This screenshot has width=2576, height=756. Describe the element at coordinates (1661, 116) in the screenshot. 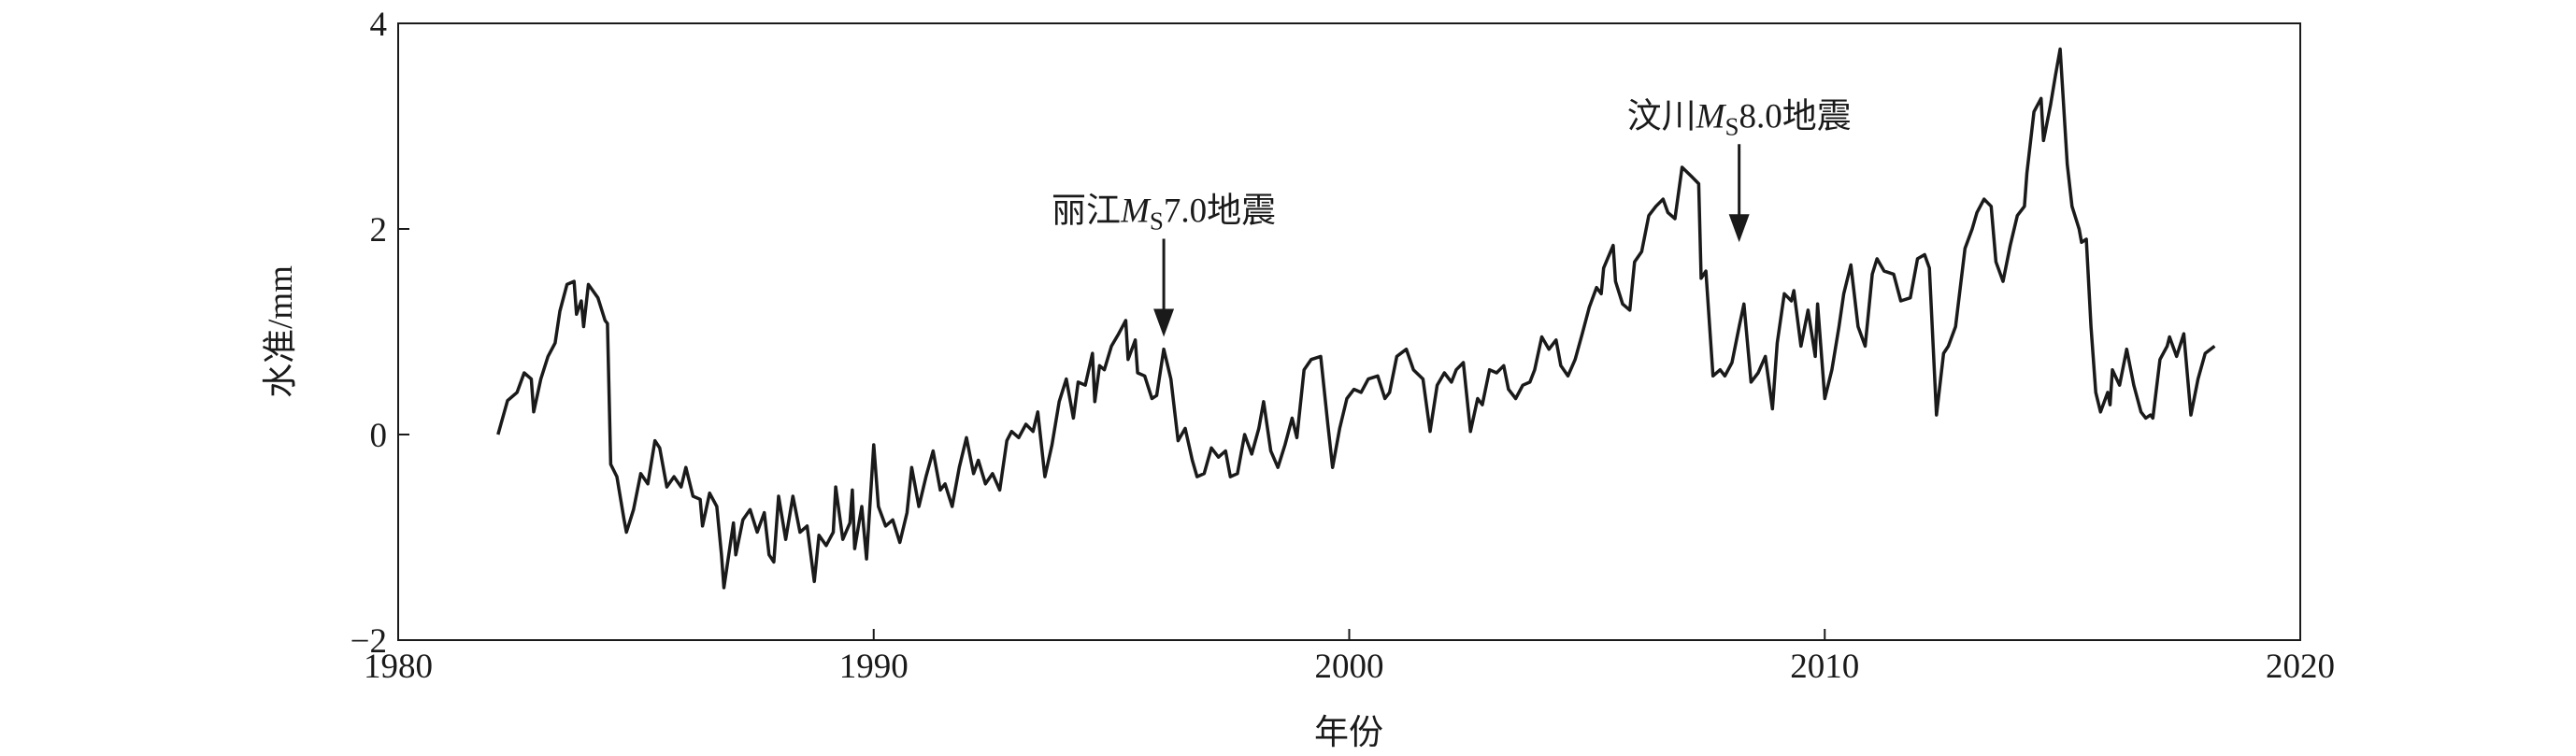

I see `annotation-prefix: 汶川` at that location.